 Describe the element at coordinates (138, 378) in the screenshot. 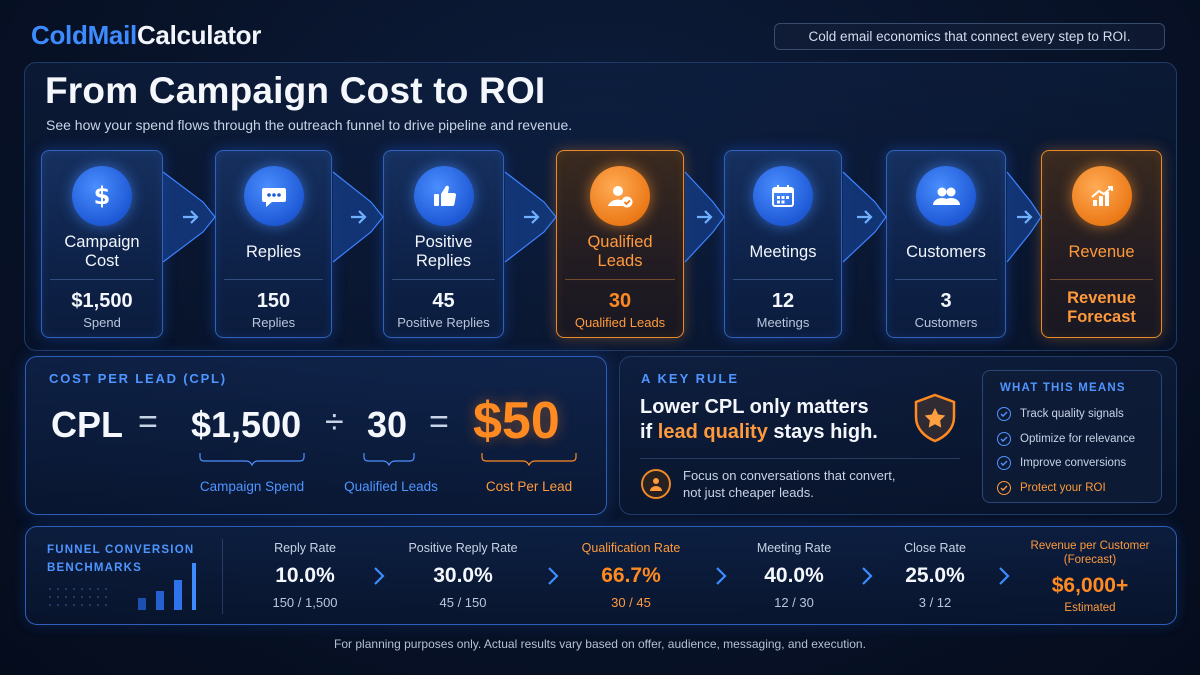

I see `cpl-heading: COST PER LEAD (CPL)` at that location.